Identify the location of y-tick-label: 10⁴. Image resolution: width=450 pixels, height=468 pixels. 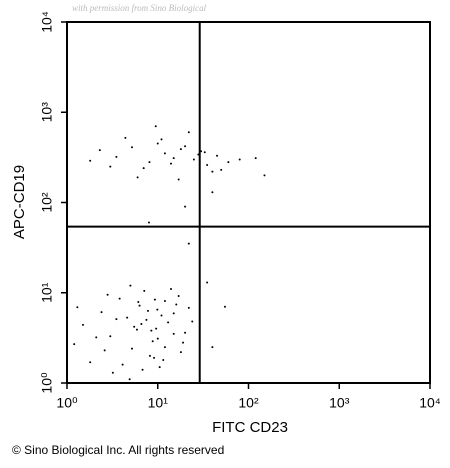
(47, 22).